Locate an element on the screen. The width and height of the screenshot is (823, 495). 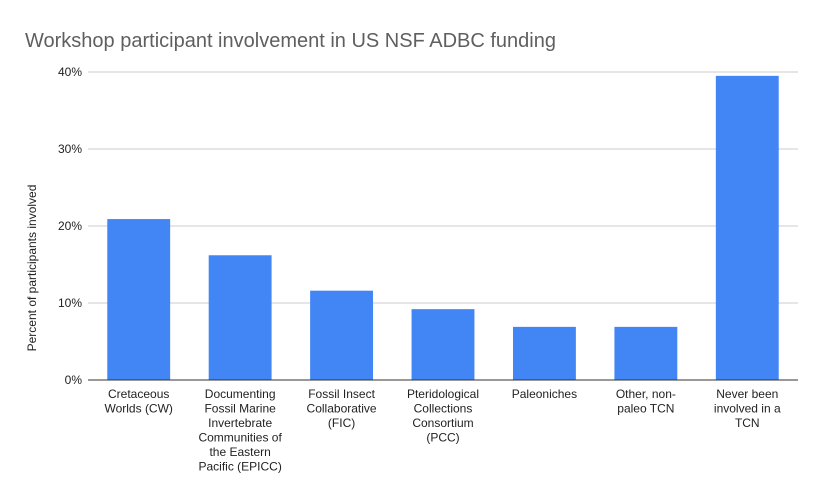
x-tick-label-line: the Eastern is located at coordinates (239, 452).